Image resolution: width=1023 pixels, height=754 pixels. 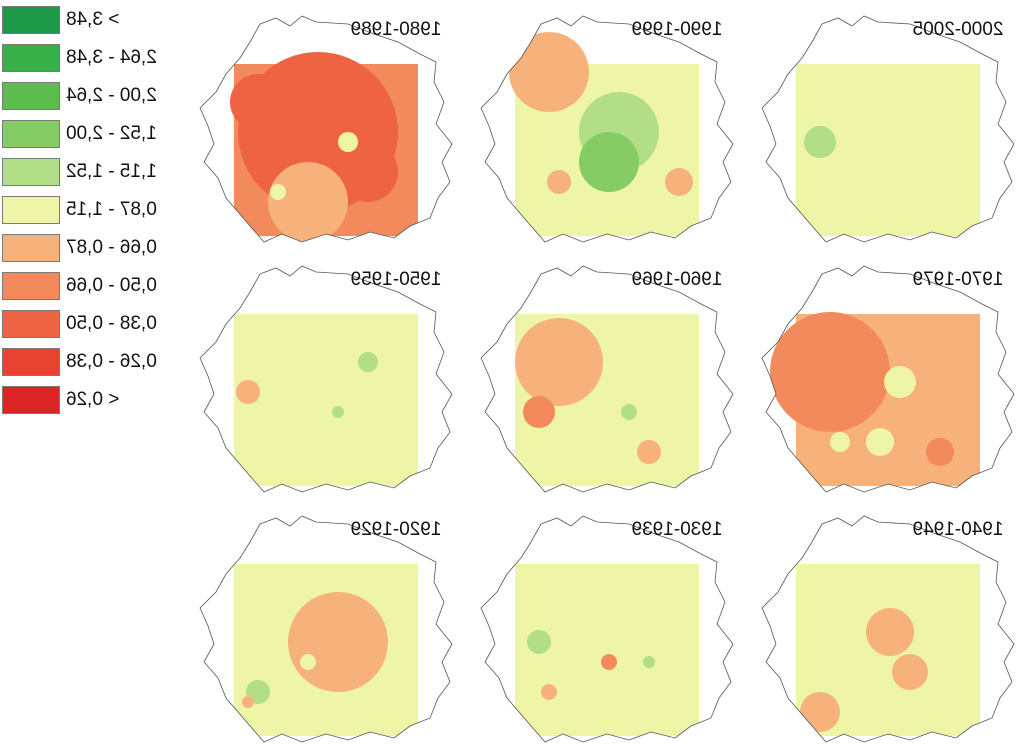 What do you see at coordinates (111, 133) in the screenshot?
I see `legend-label: 1,52 - 2,00` at bounding box center [111, 133].